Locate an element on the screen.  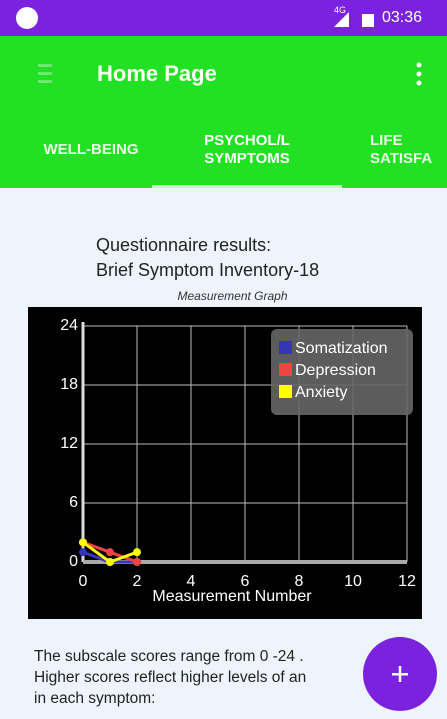
app-title: Home Page is located at coordinates (157, 73).